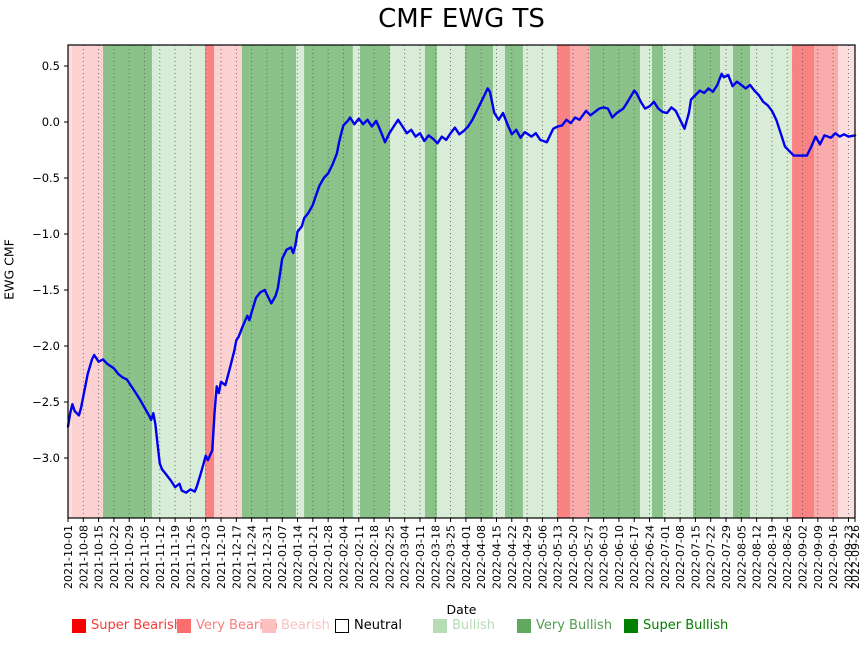 The width and height of the screenshot is (867, 646). Describe the element at coordinates (46, 458) in the screenshot. I see `y-tick-label: −3.0` at that location.